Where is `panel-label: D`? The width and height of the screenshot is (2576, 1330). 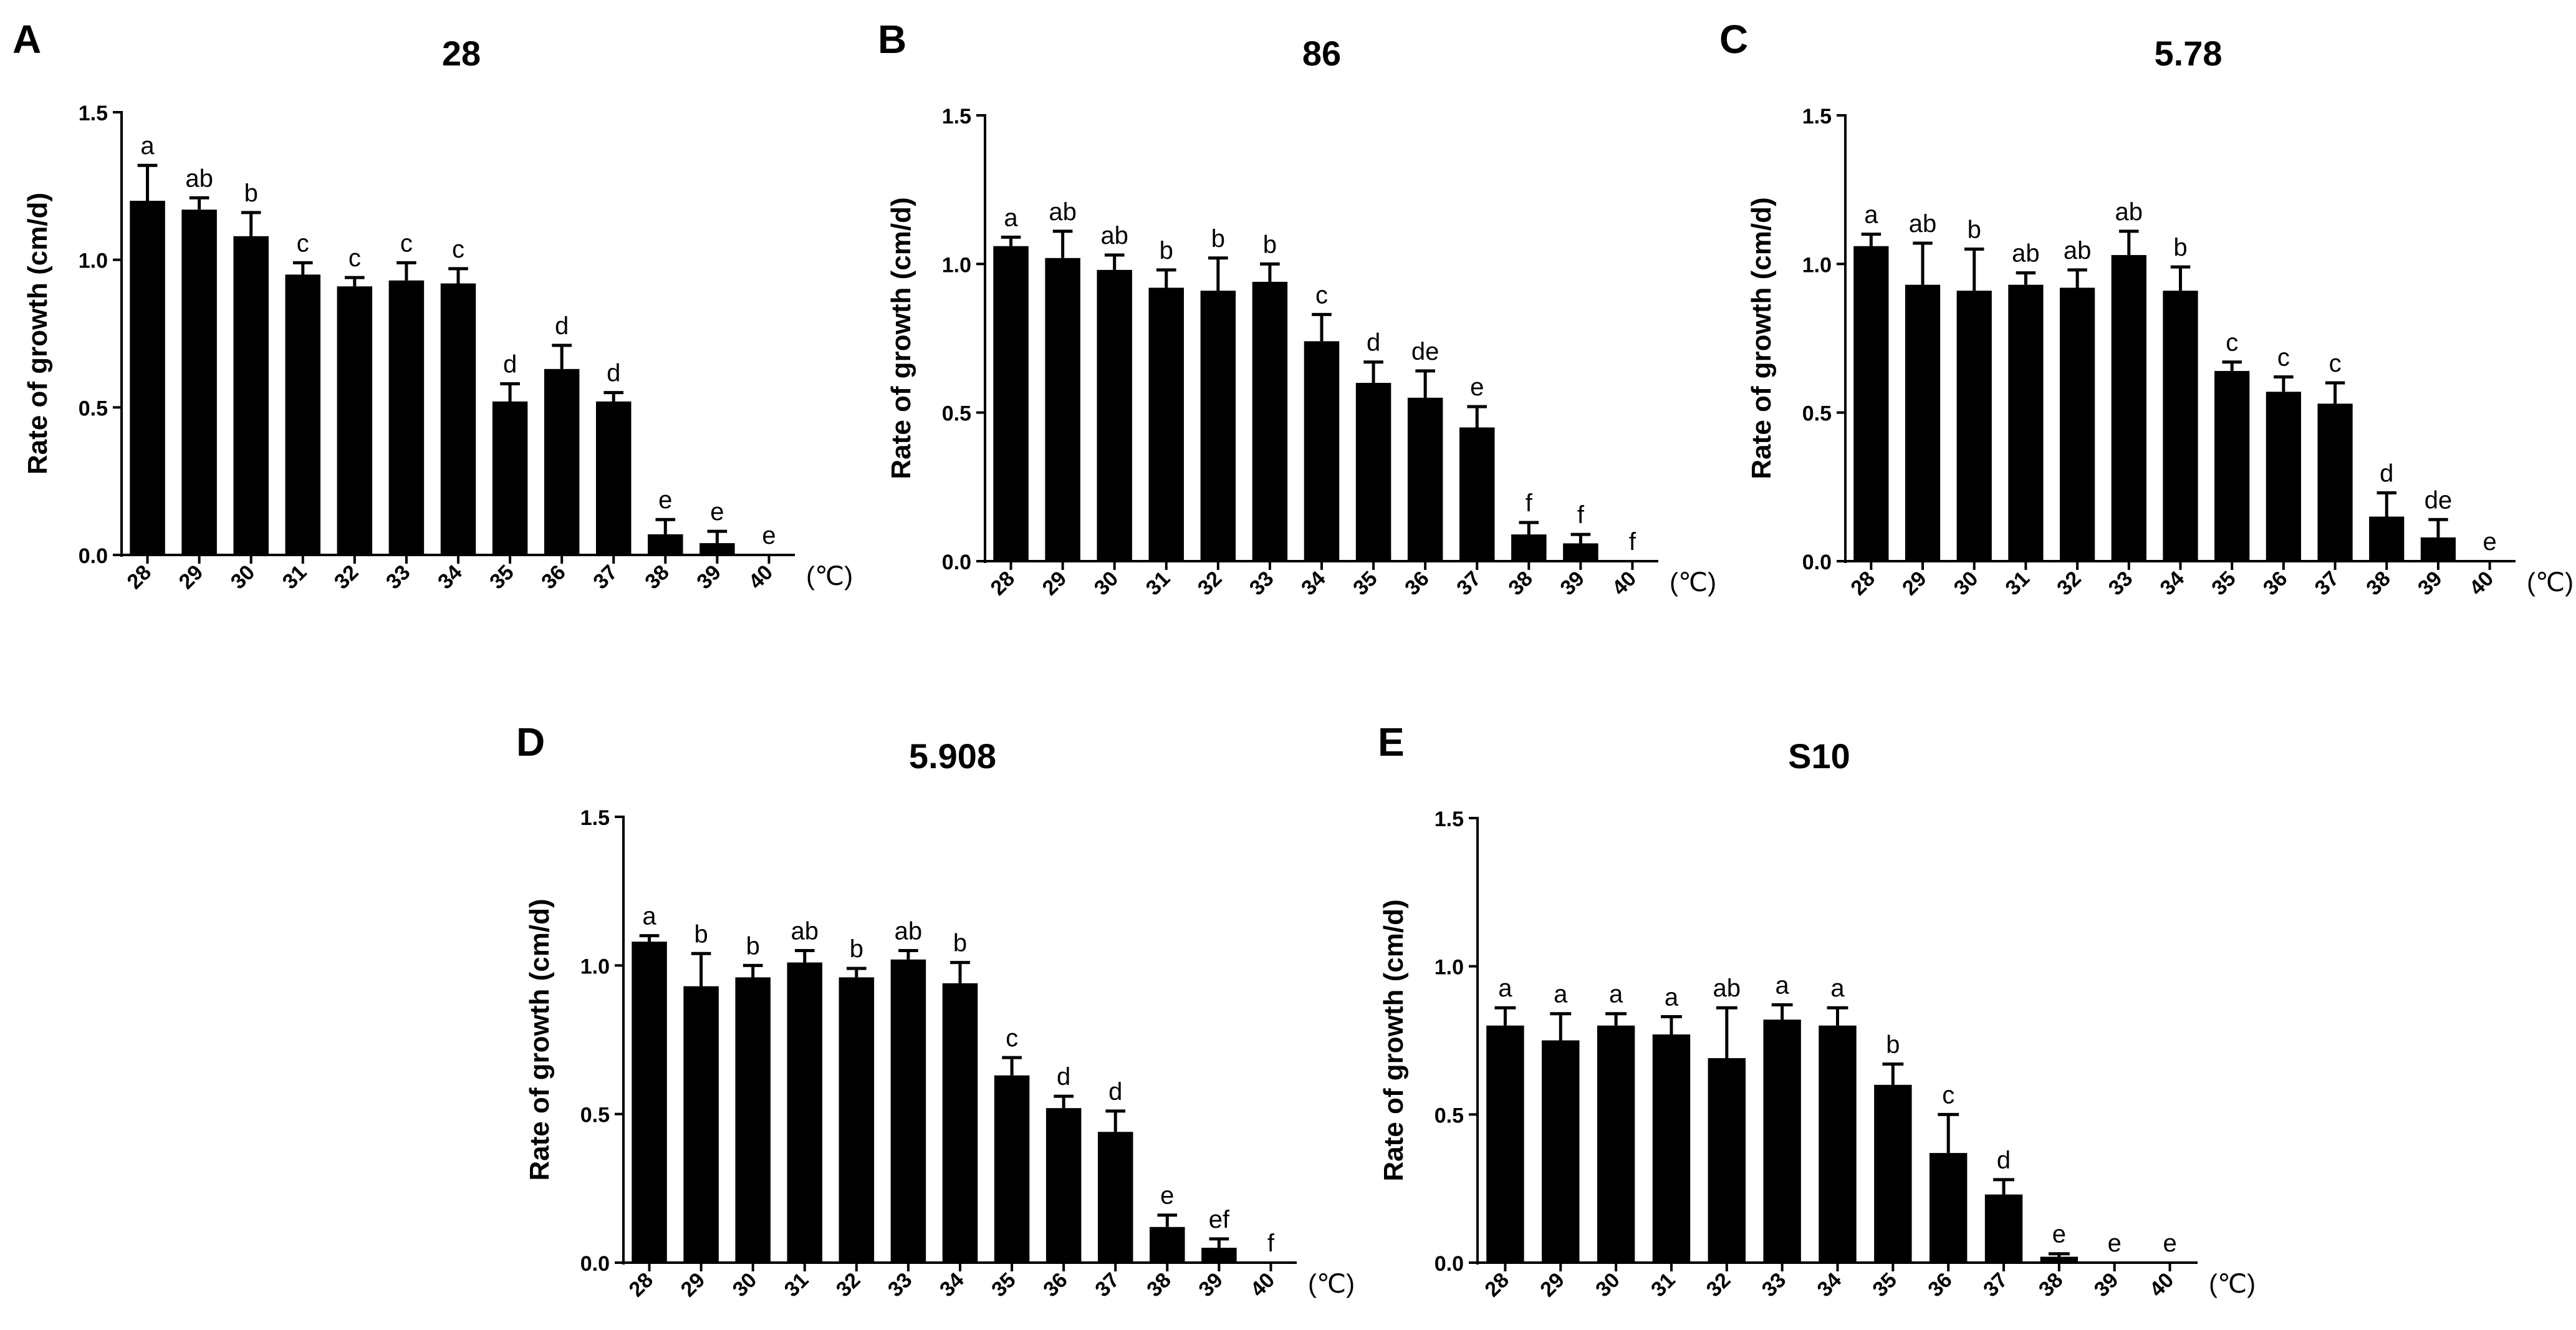
panel-label: D is located at coordinates (530, 742).